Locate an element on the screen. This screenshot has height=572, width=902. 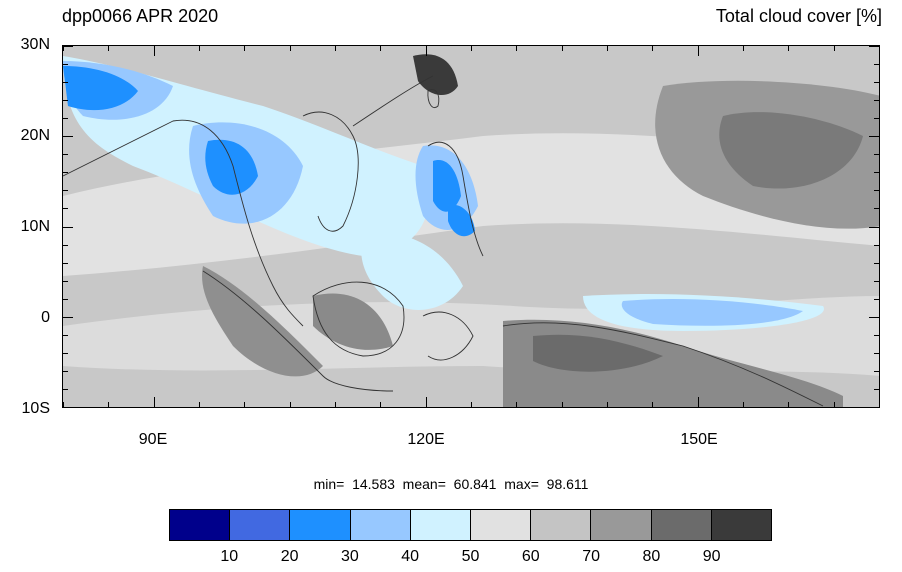
x-tick-label-120e: 120E is located at coordinates (426, 439).